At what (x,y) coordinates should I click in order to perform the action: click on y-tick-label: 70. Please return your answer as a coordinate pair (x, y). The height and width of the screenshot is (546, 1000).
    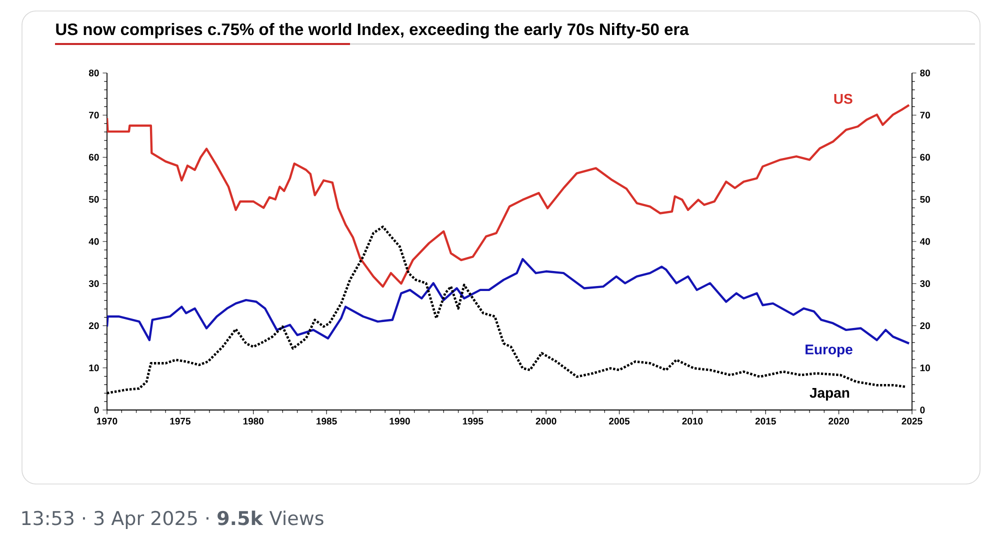
    Looking at the image, I should click on (925, 115).